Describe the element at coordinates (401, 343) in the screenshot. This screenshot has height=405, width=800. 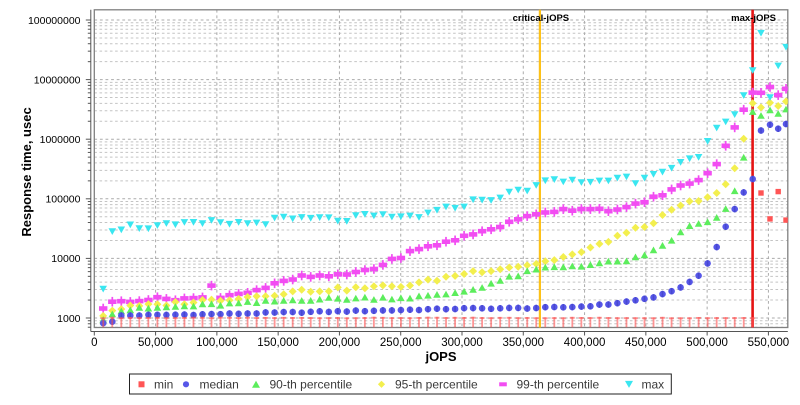
I see `svg-text: 250,000` at that location.